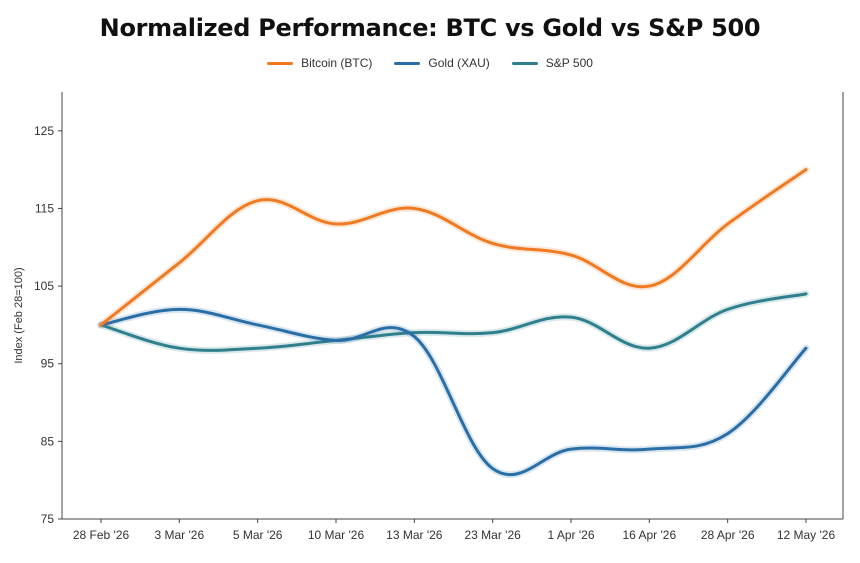  What do you see at coordinates (44, 286) in the screenshot?
I see `y-tick-label: 105` at bounding box center [44, 286].